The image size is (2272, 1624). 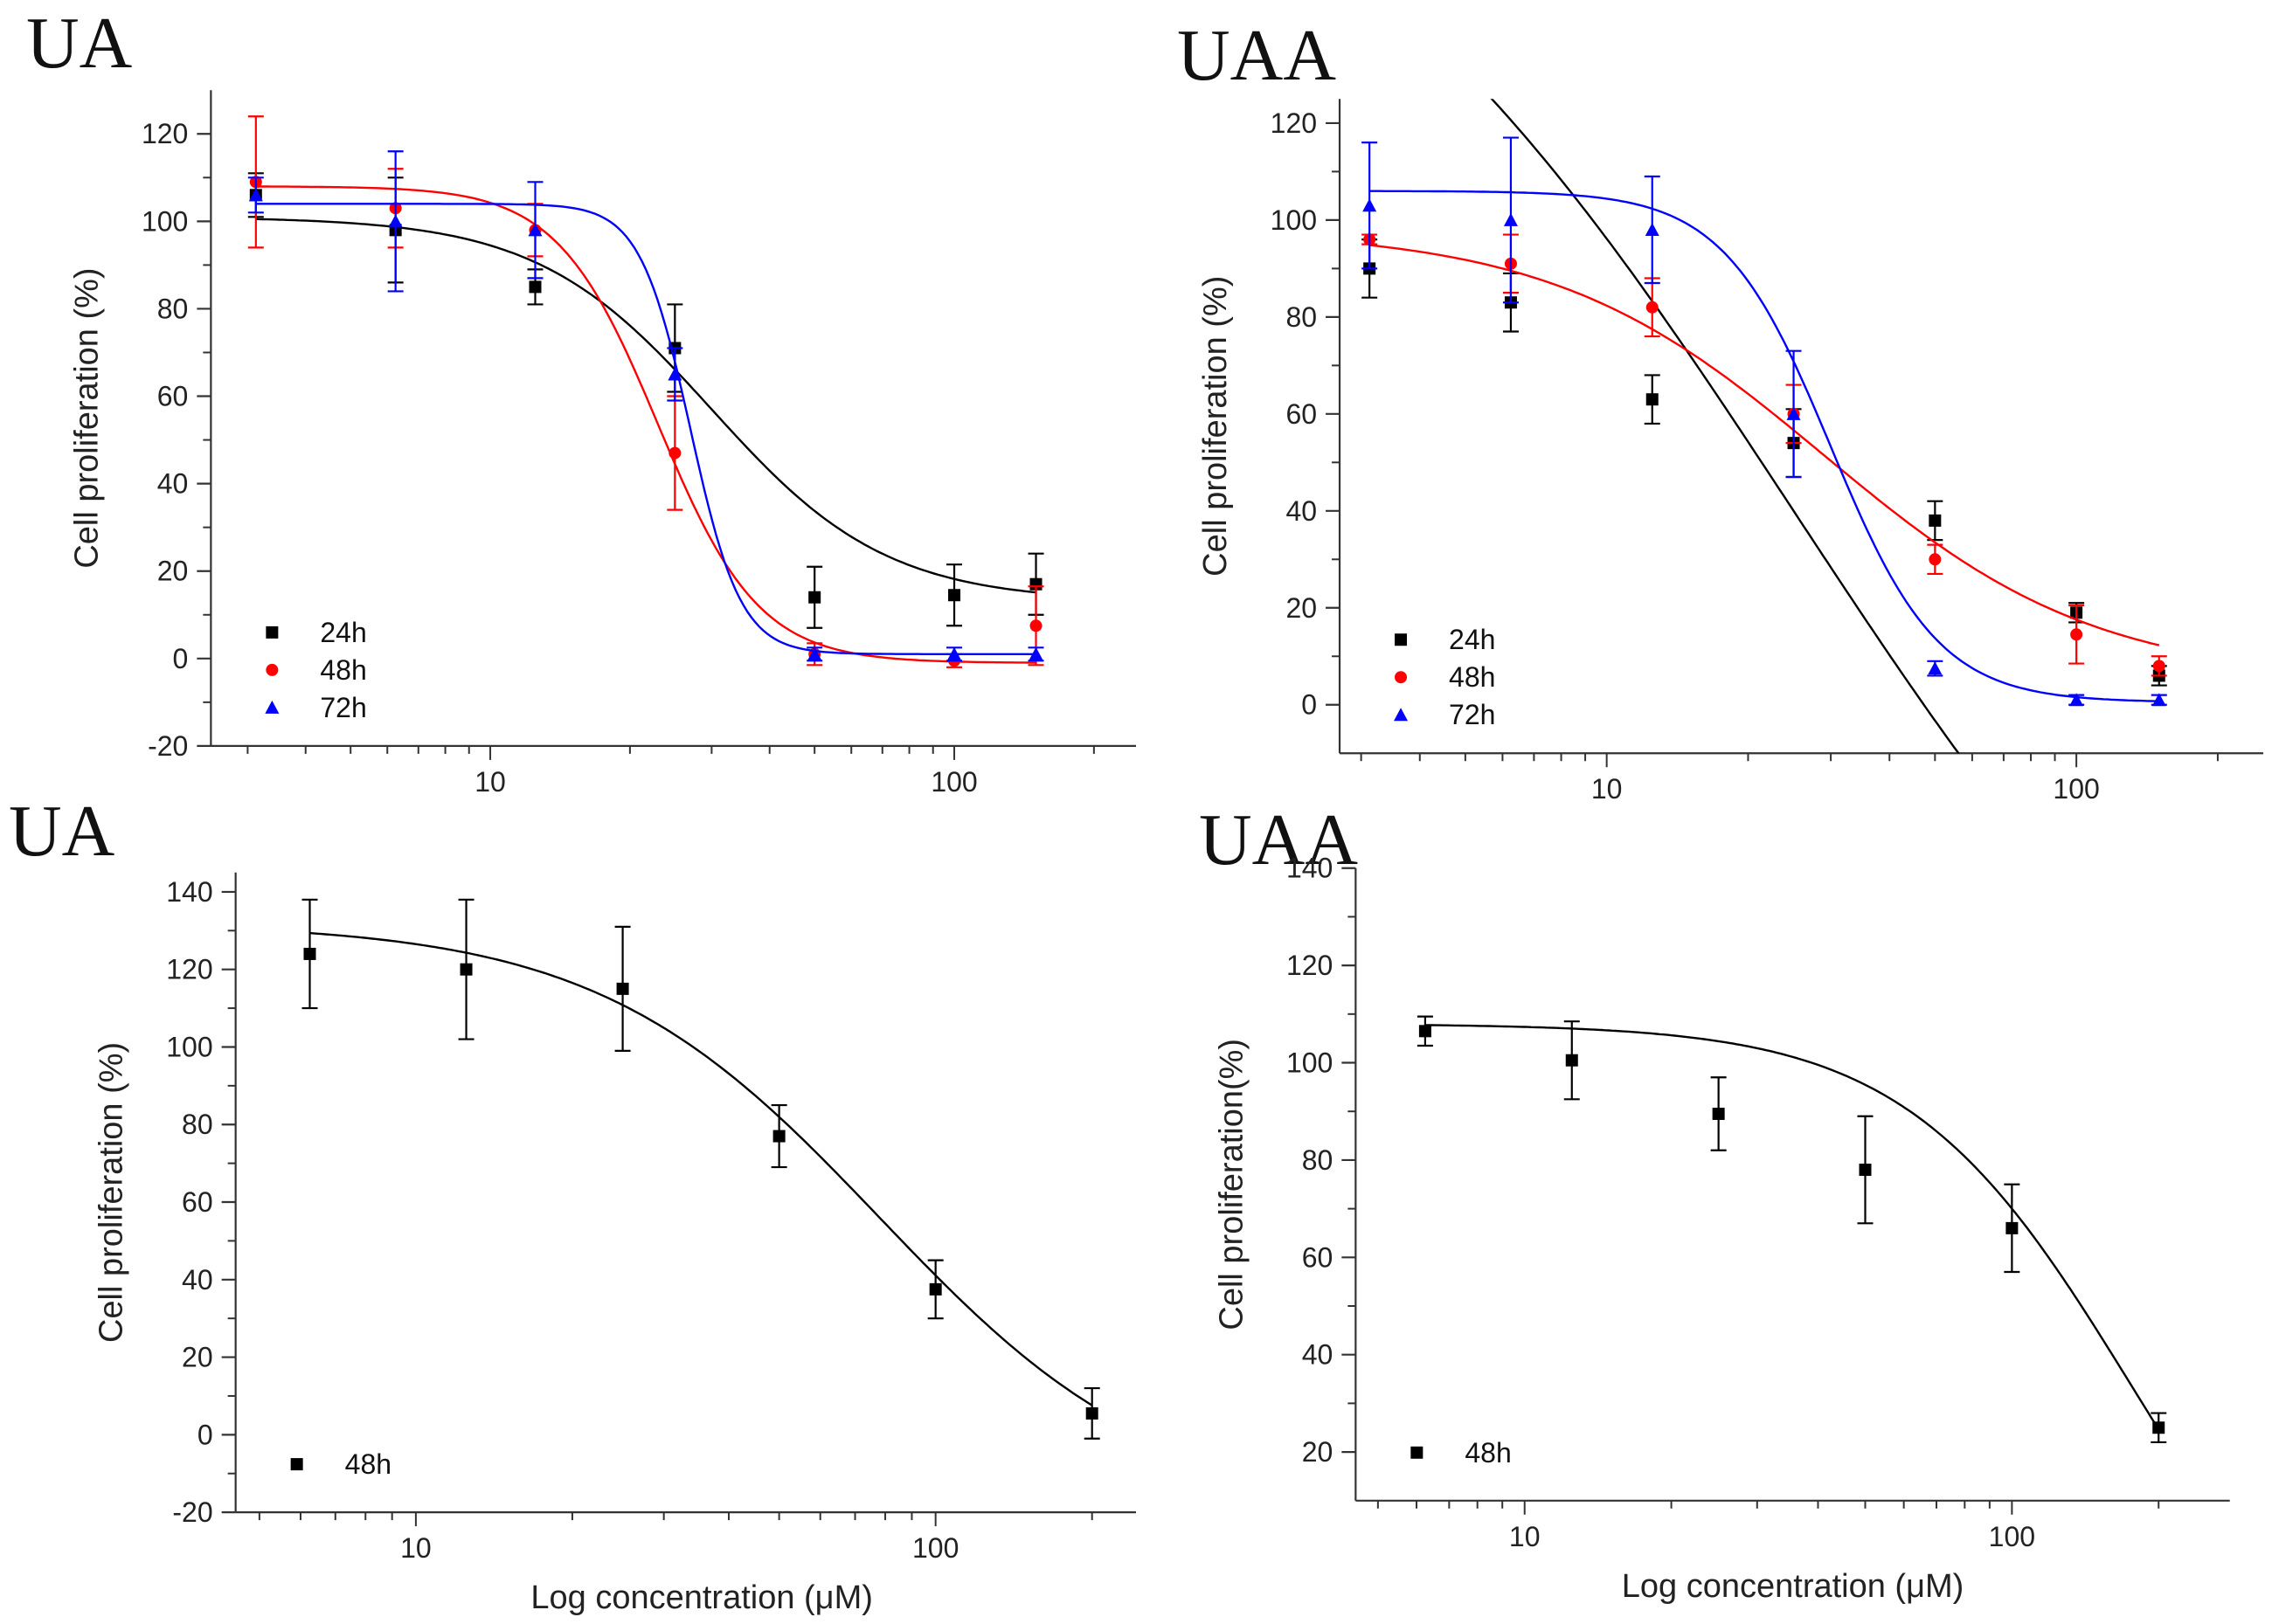 What do you see at coordinates (935, 1548) in the screenshot?
I see `x-tick-label: 100` at bounding box center [935, 1548].